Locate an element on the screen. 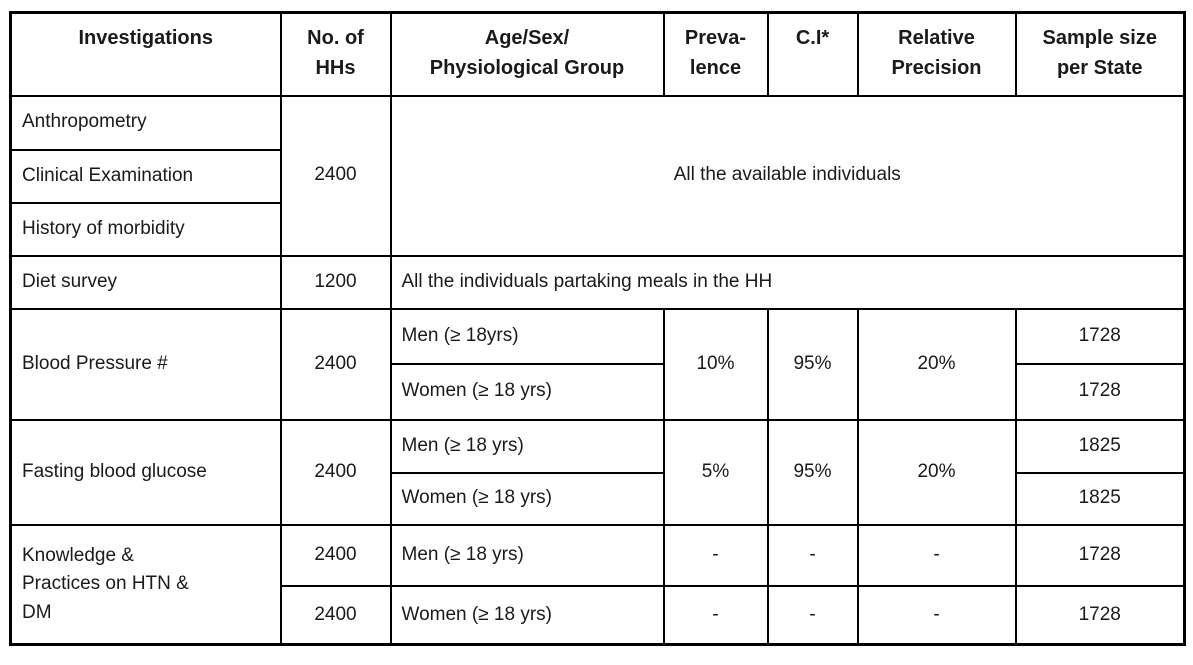  cell-hhs-diet-survey: 1200 is located at coordinates (335, 282).